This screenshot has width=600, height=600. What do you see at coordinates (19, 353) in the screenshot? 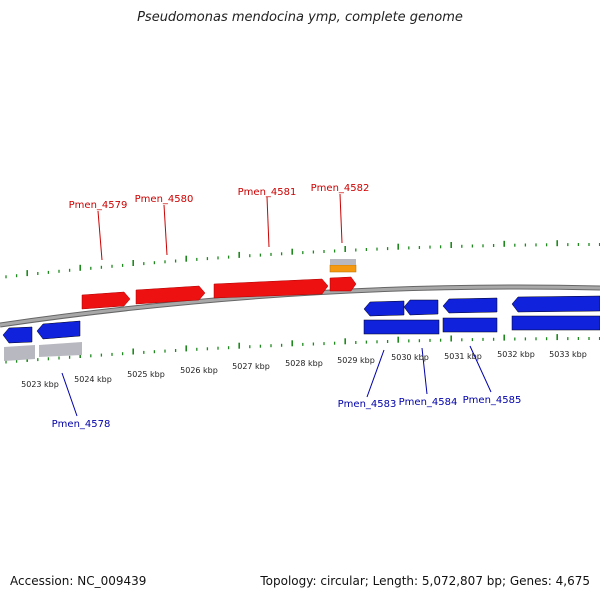
I see `pseudo-gene-left-a` at bounding box center [19, 353].